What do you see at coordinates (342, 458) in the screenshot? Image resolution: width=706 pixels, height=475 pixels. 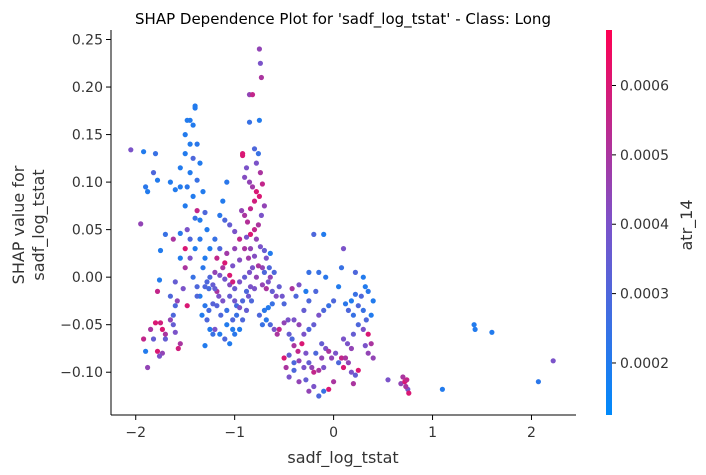 I see `x-axis-label: sadf_log_tstat` at bounding box center [342, 458].